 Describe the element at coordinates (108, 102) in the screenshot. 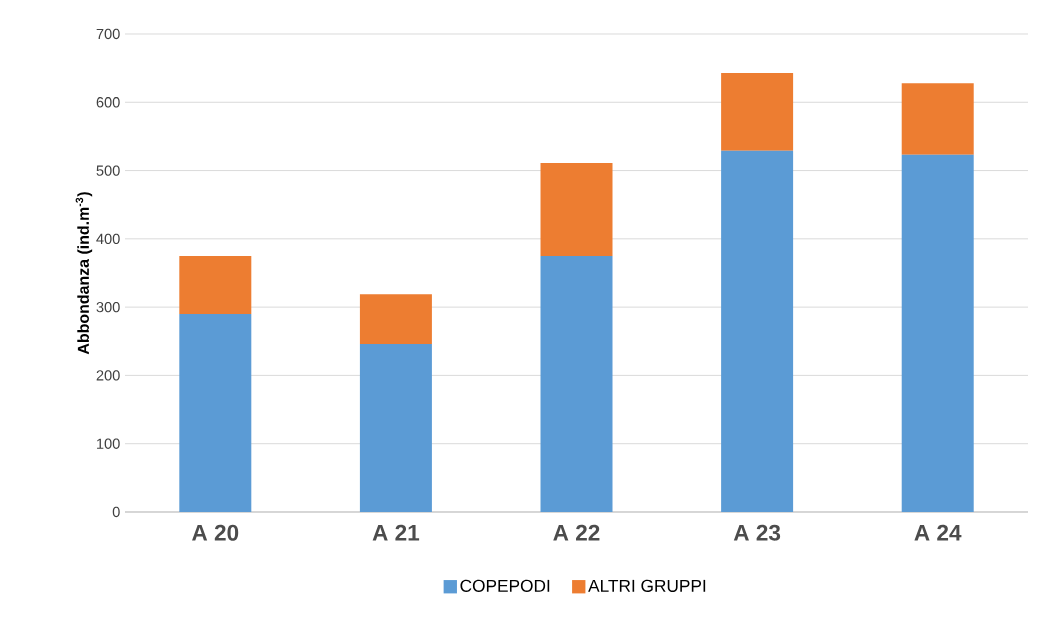

I see `y-tick-label: 600` at that location.